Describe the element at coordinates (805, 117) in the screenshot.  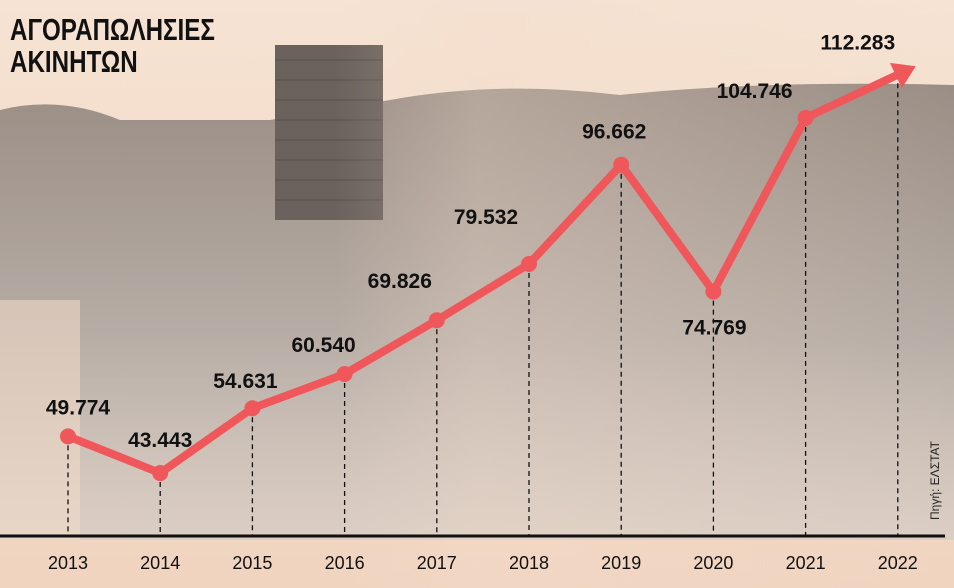
I see `data-point-2021` at that location.